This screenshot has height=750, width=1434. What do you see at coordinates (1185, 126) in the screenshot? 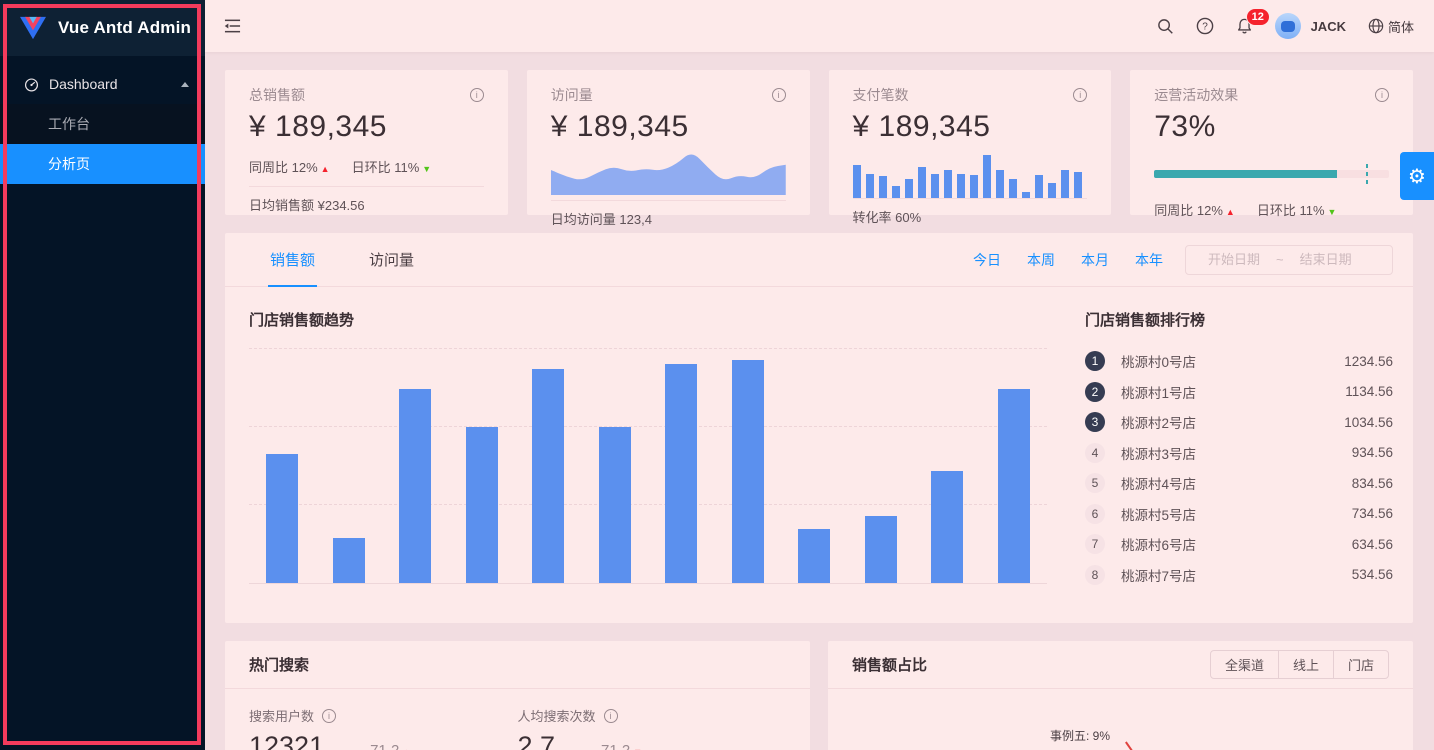
I see `stat-card-value: 73%` at bounding box center [1185, 126].